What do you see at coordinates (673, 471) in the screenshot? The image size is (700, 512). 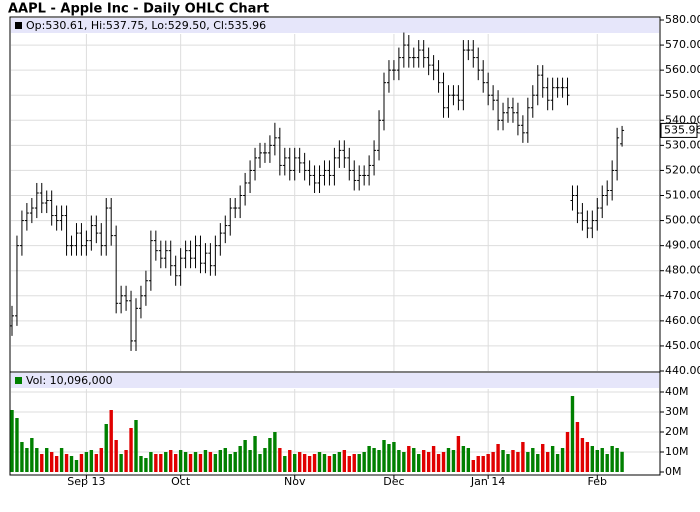 I see `y-tick-label: 0M` at bounding box center [673, 471].